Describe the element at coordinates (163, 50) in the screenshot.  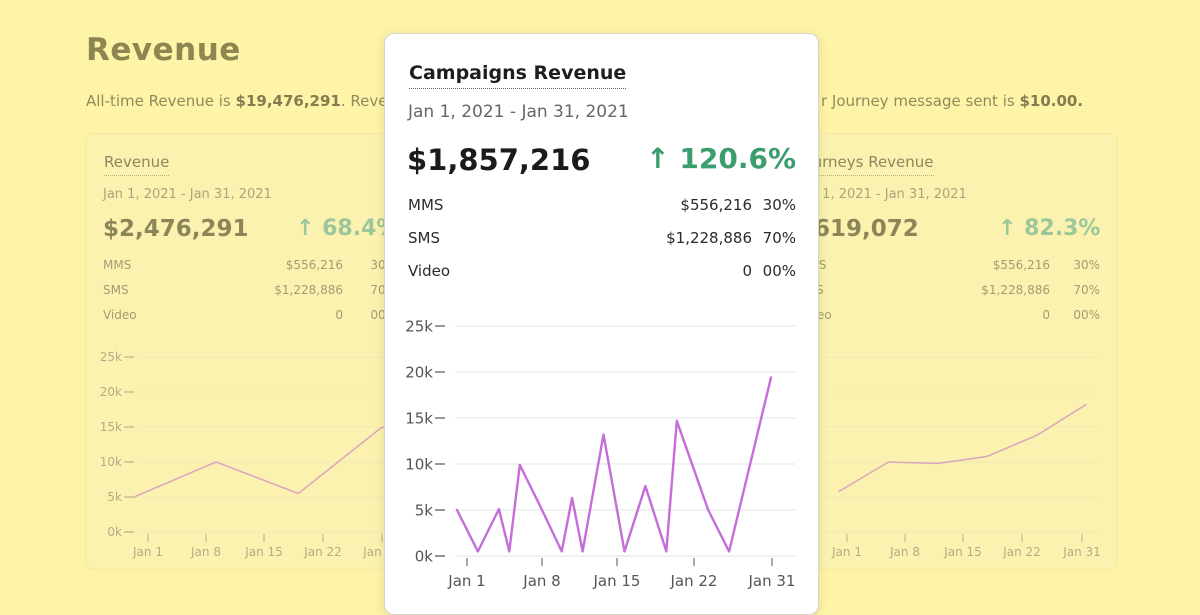
I see `page-title: Revenue` at that location.